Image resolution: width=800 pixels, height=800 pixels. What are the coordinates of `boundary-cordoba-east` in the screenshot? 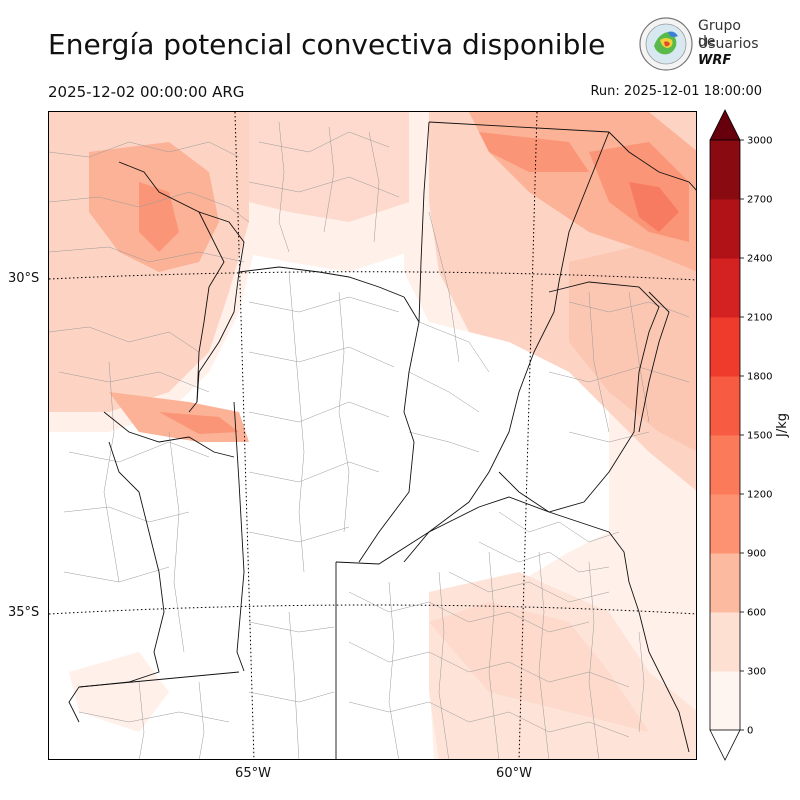 It's located at (389, 429).